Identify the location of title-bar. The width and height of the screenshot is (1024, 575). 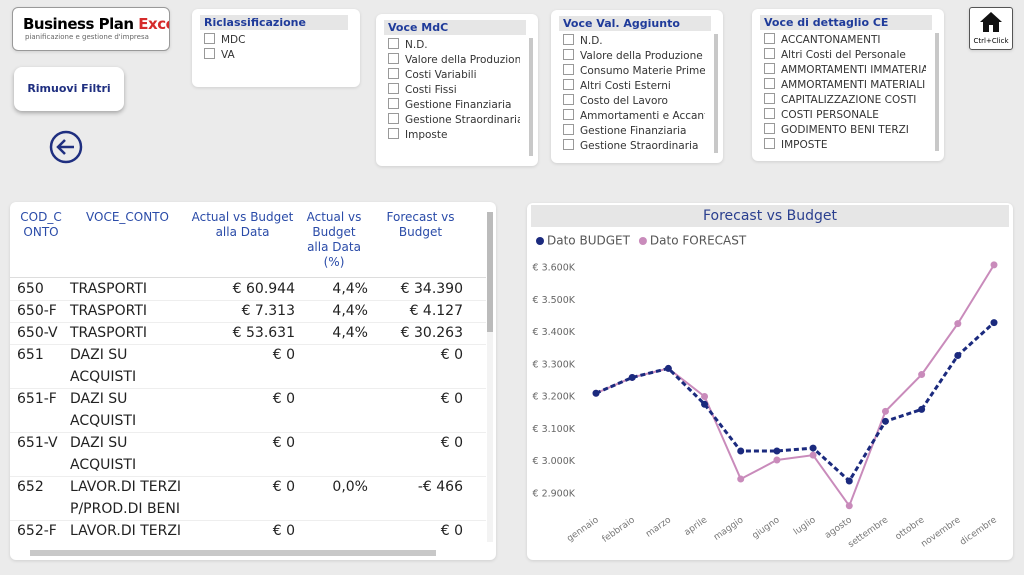
(770, 216).